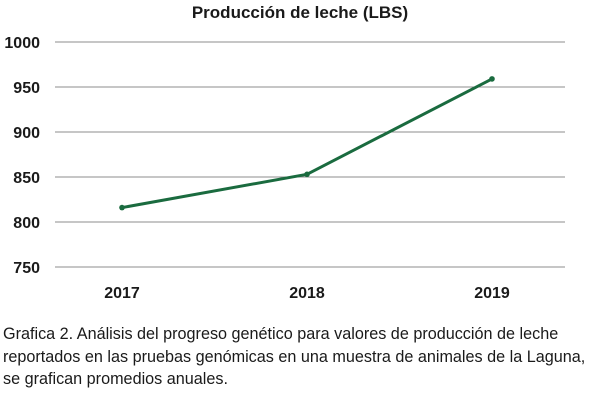 Image resolution: width=600 pixels, height=400 pixels. I want to click on y-tick-label: 850, so click(26, 178).